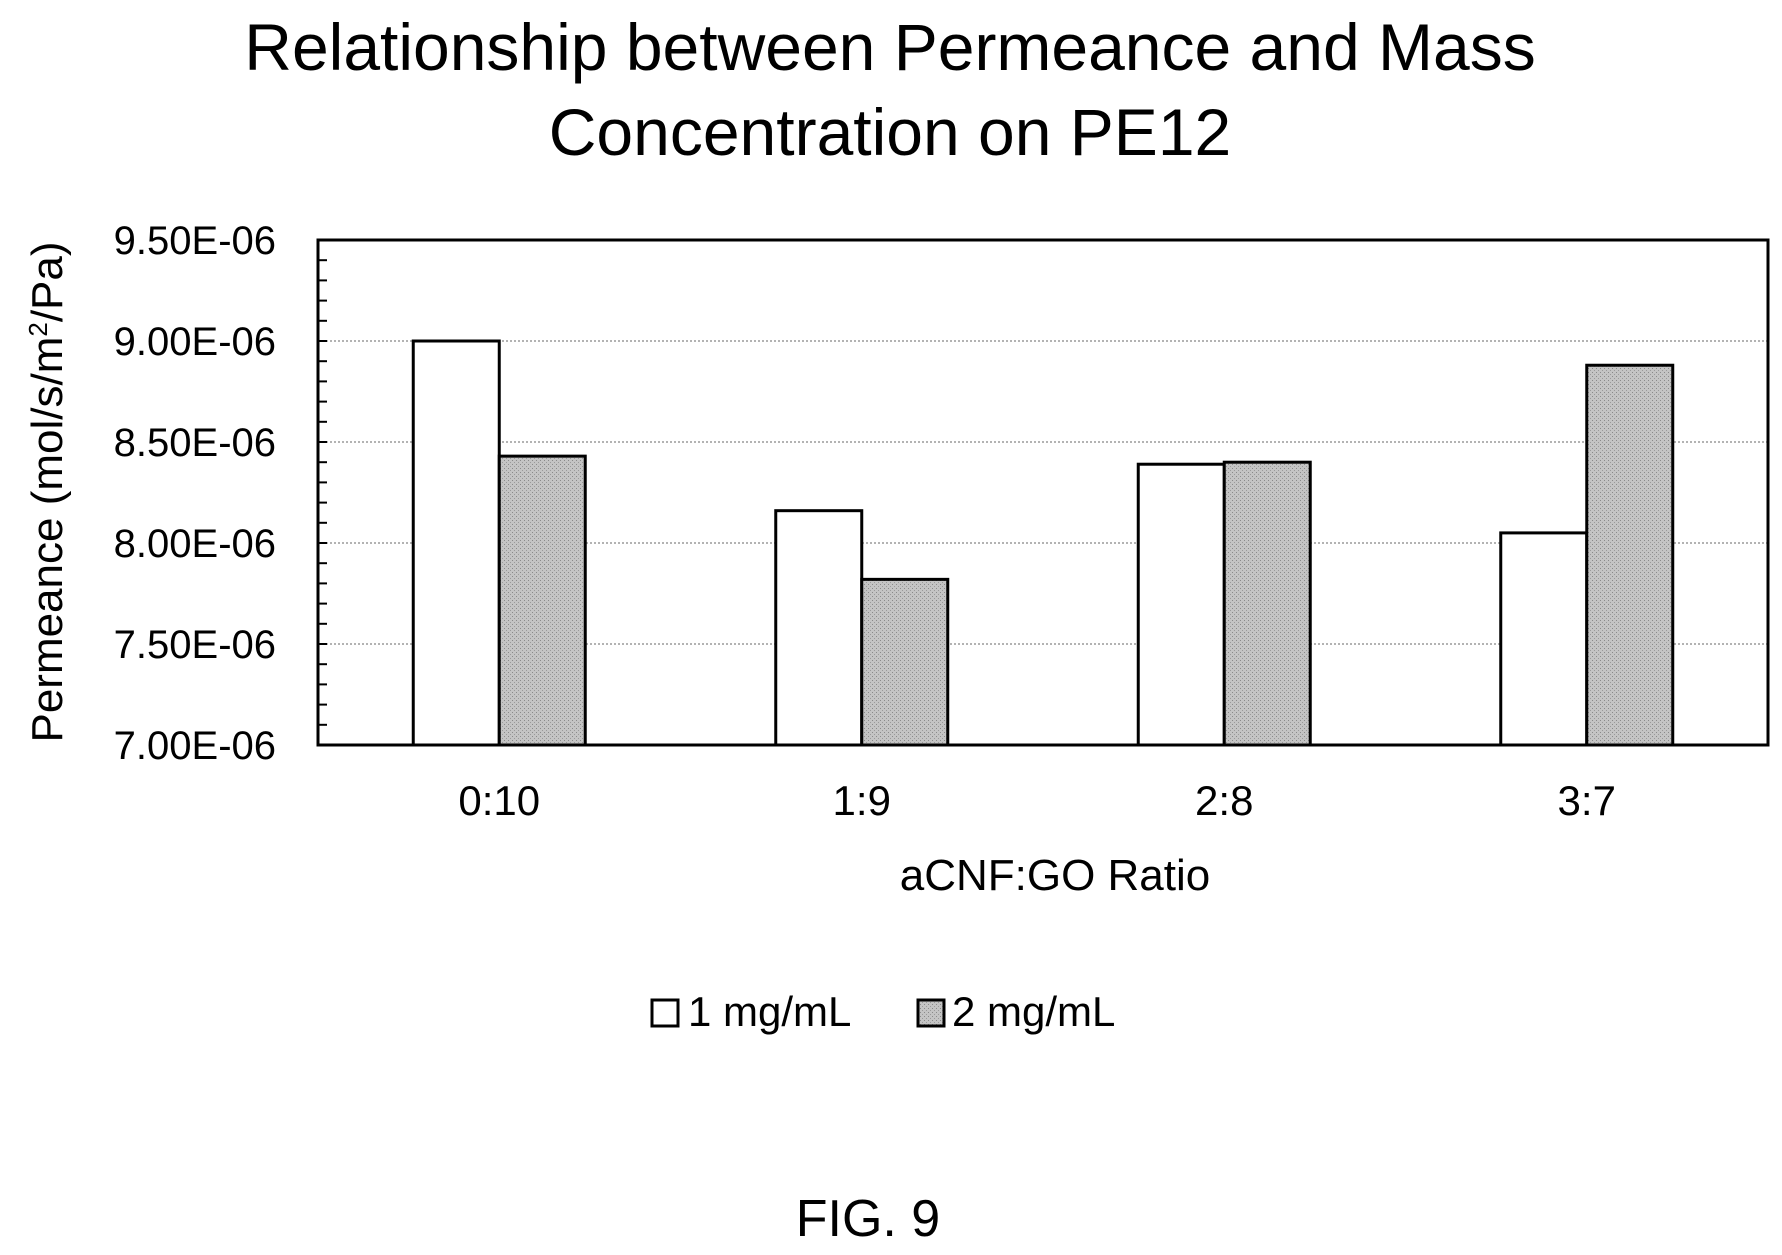  Describe the element at coordinates (889, 47) in the screenshot. I see `chart-title-line-1: Relationship between Permeance and Mass` at that location.